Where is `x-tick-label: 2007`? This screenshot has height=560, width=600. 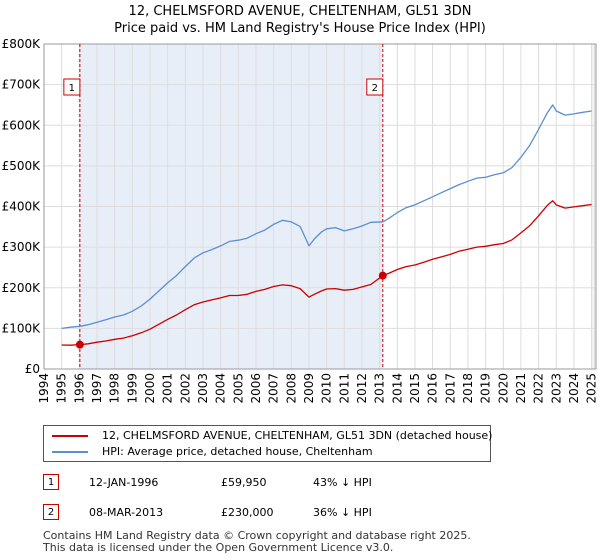
x-tick-label: 2007 is located at coordinates (274, 388).